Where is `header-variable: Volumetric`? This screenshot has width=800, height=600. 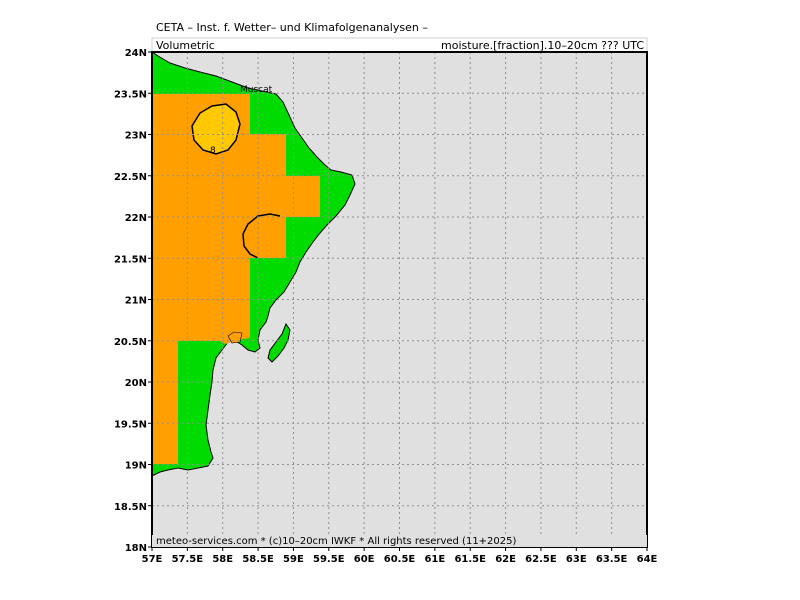
header-variable: Volumetric is located at coordinates (185, 45).